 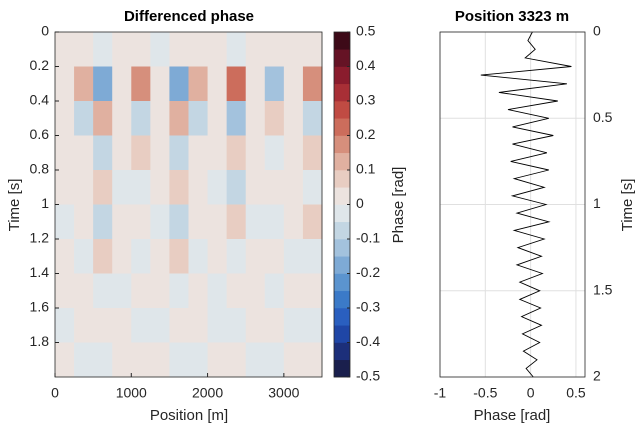 What do you see at coordinates (440, 393) in the screenshot?
I see `x-tick-label: -1` at bounding box center [440, 393].